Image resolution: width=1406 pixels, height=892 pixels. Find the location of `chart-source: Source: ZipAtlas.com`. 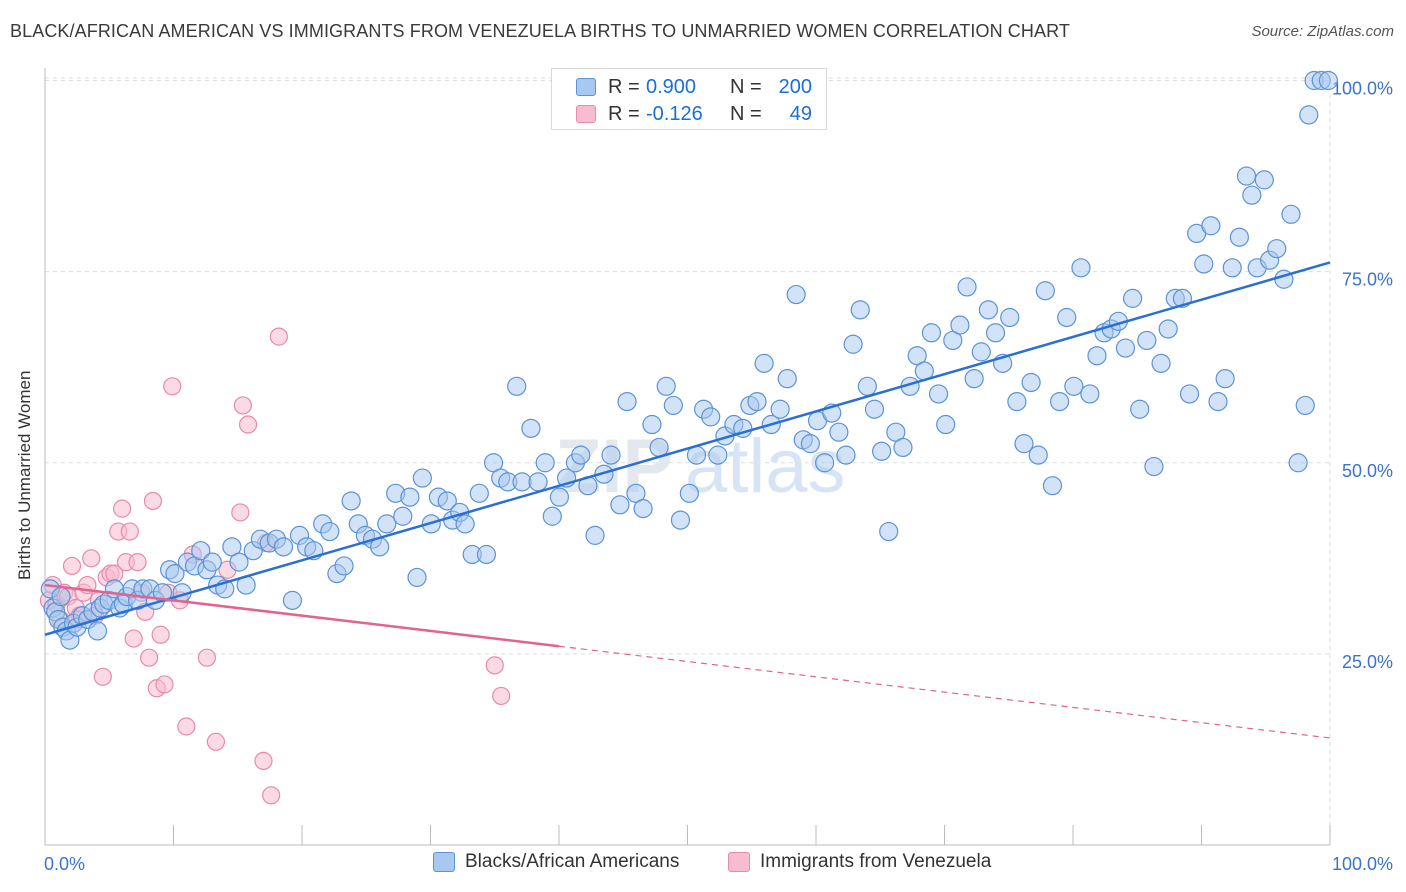

chart-source: Source: ZipAtlas.com is located at coordinates (1322, 31).